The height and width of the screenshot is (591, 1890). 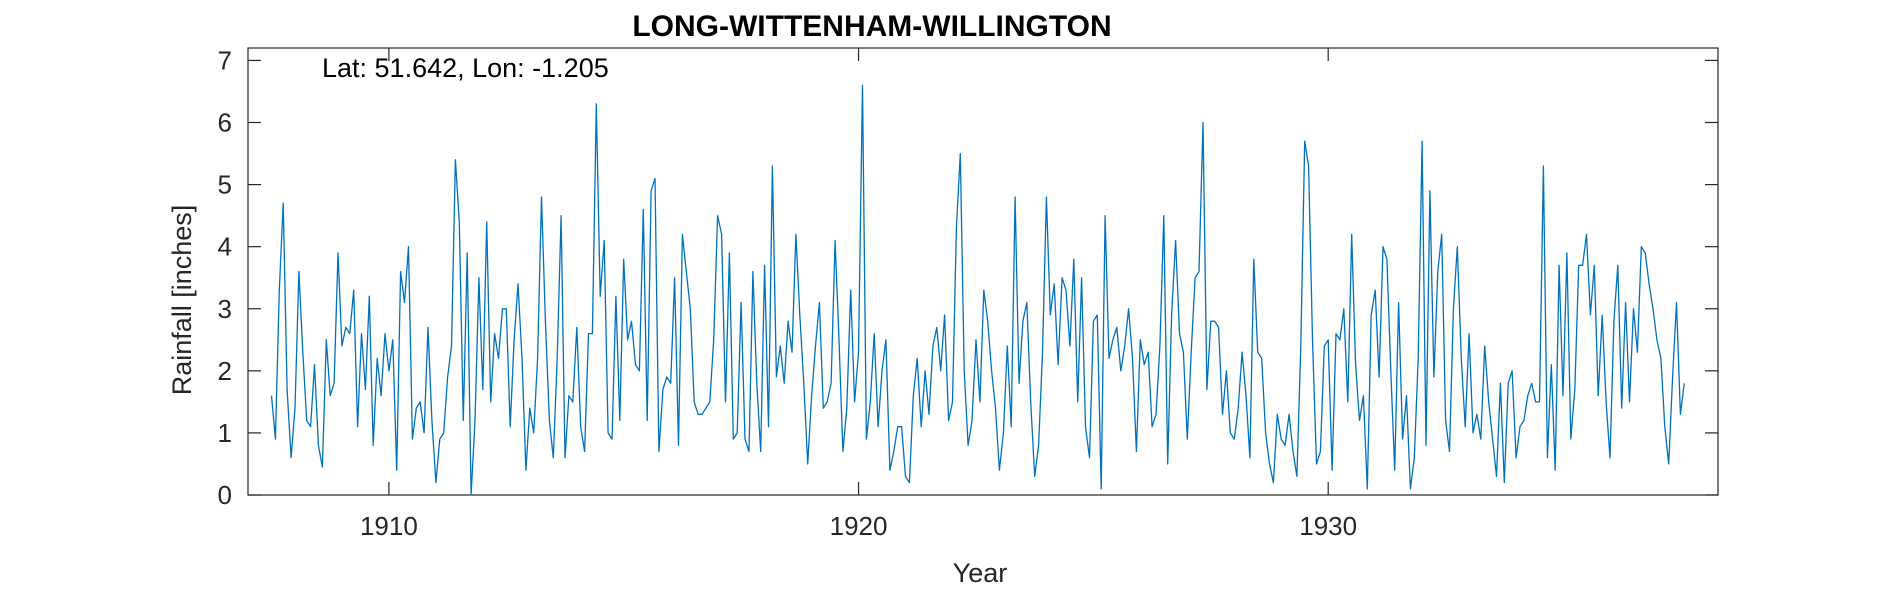 I want to click on y-axis-label: Rainfall [inches], so click(x=182, y=300).